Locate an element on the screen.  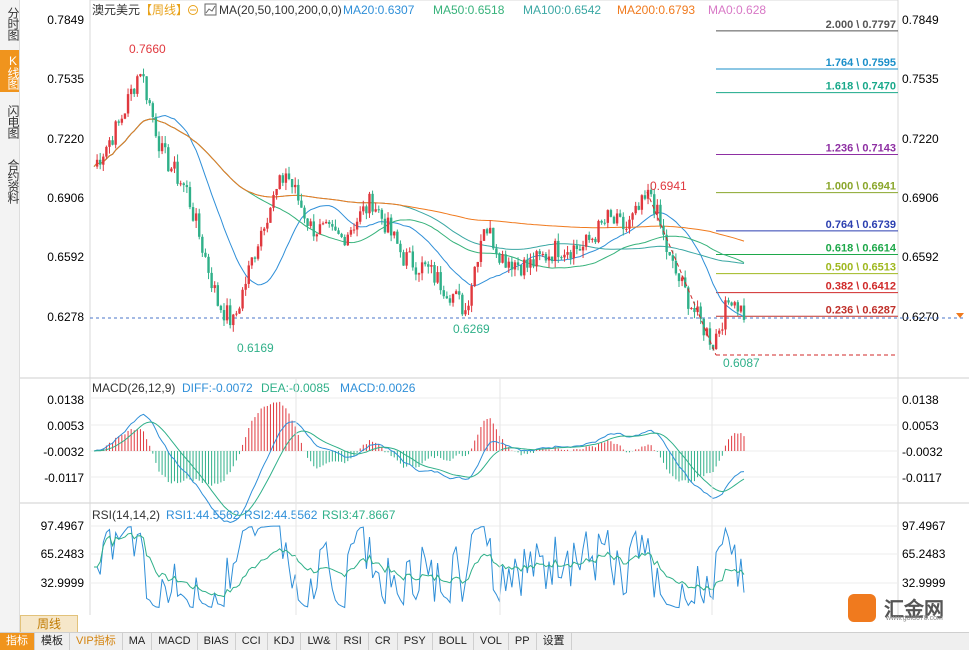
macd-tick-right: -0.0032 is located at coordinates (922, 452).